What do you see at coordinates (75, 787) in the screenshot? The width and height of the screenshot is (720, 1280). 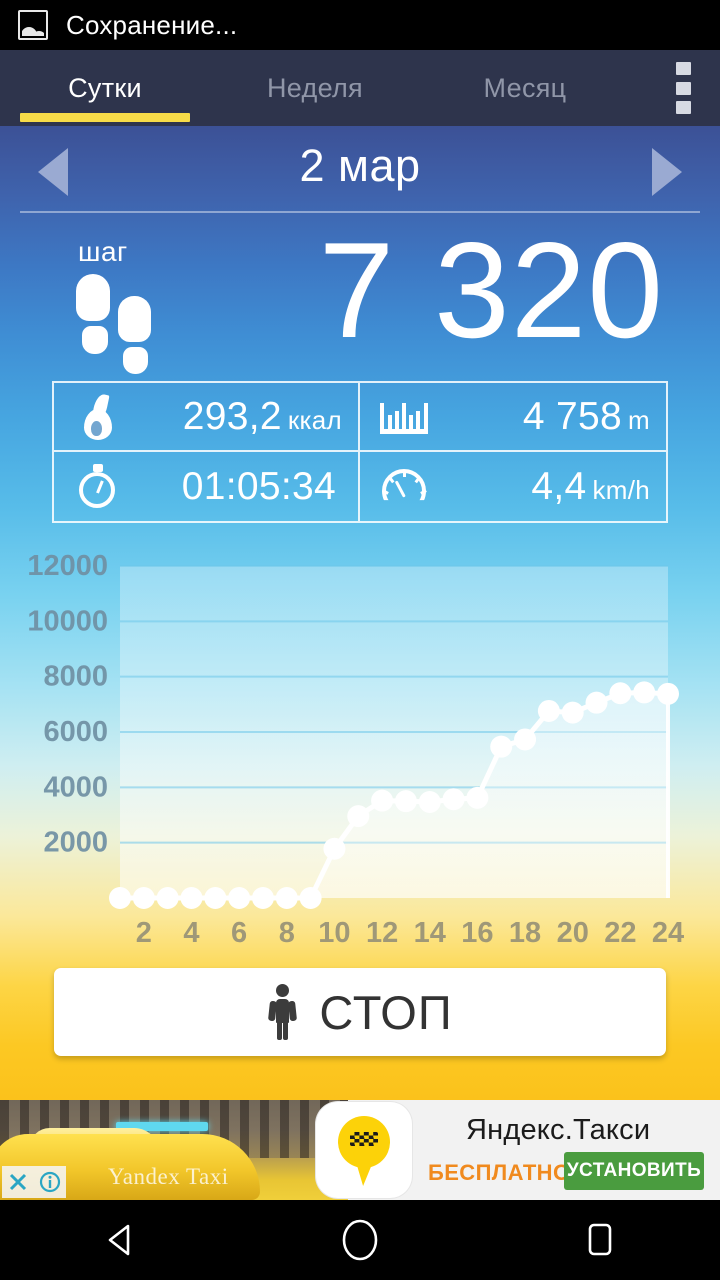 I see `svg-text: 4000` at bounding box center [75, 787].